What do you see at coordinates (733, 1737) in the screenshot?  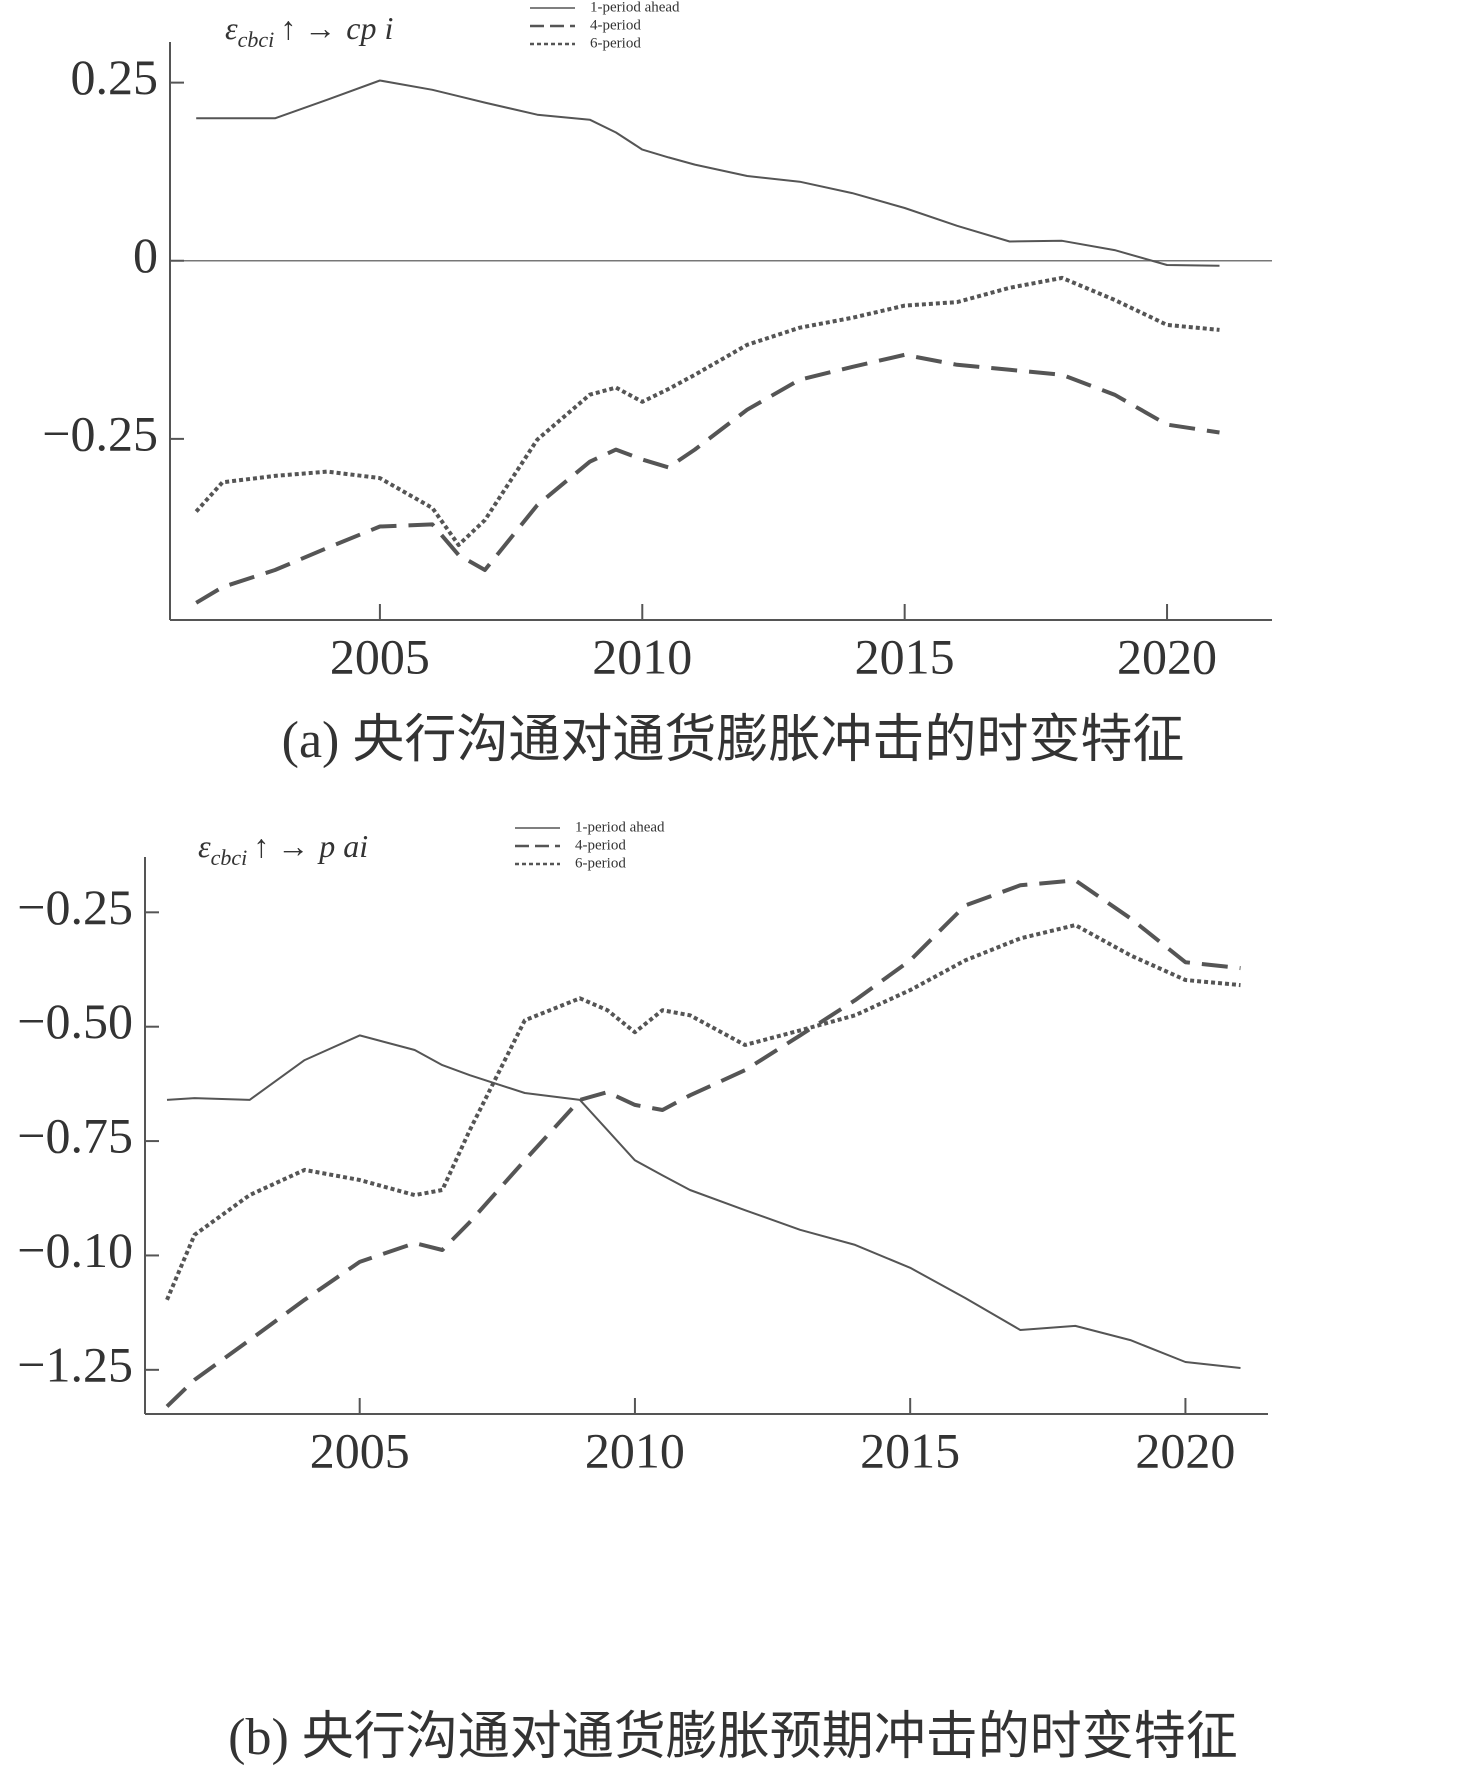 I see `caption: (b) 央行沟通对通货膨胀预期冲击的时变特征` at bounding box center [733, 1737].